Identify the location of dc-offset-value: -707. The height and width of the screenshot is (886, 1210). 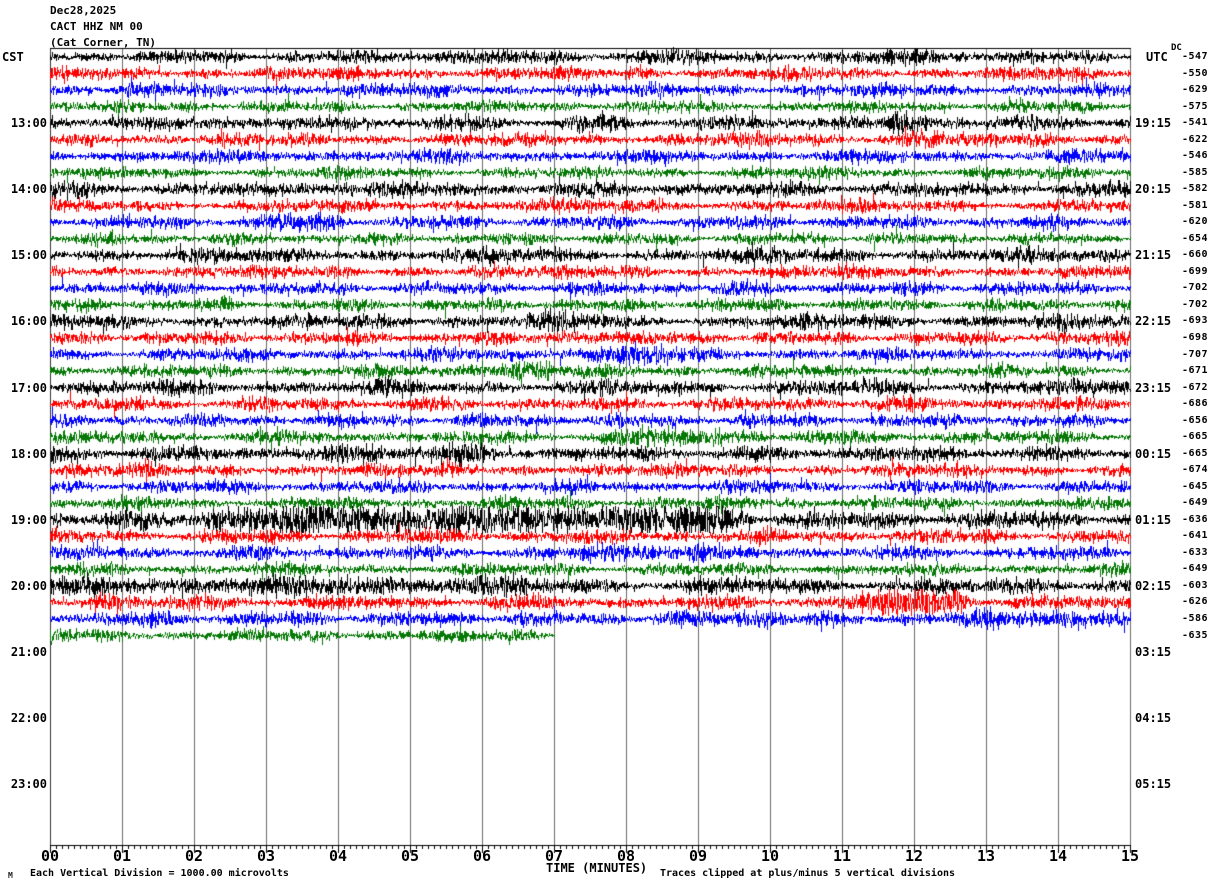
(1195, 354).